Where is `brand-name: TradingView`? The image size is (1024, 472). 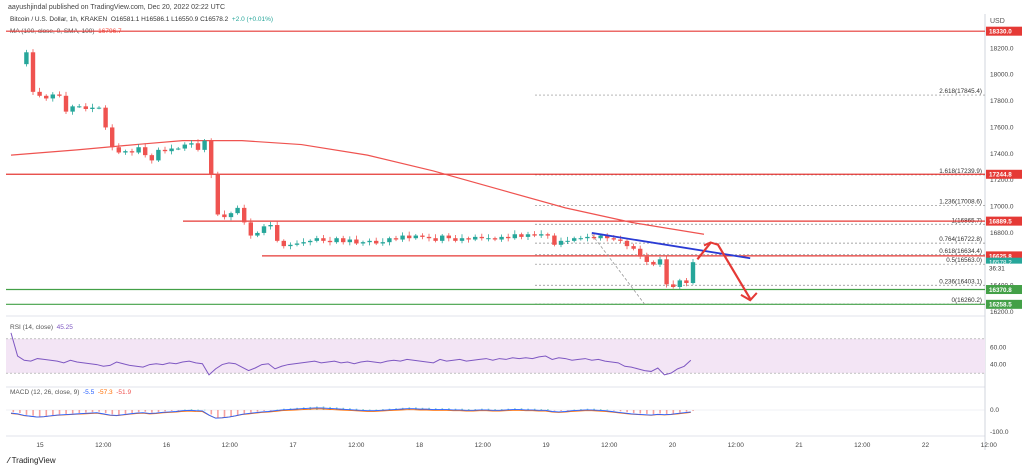 brand-name: TradingView is located at coordinates (33, 460).